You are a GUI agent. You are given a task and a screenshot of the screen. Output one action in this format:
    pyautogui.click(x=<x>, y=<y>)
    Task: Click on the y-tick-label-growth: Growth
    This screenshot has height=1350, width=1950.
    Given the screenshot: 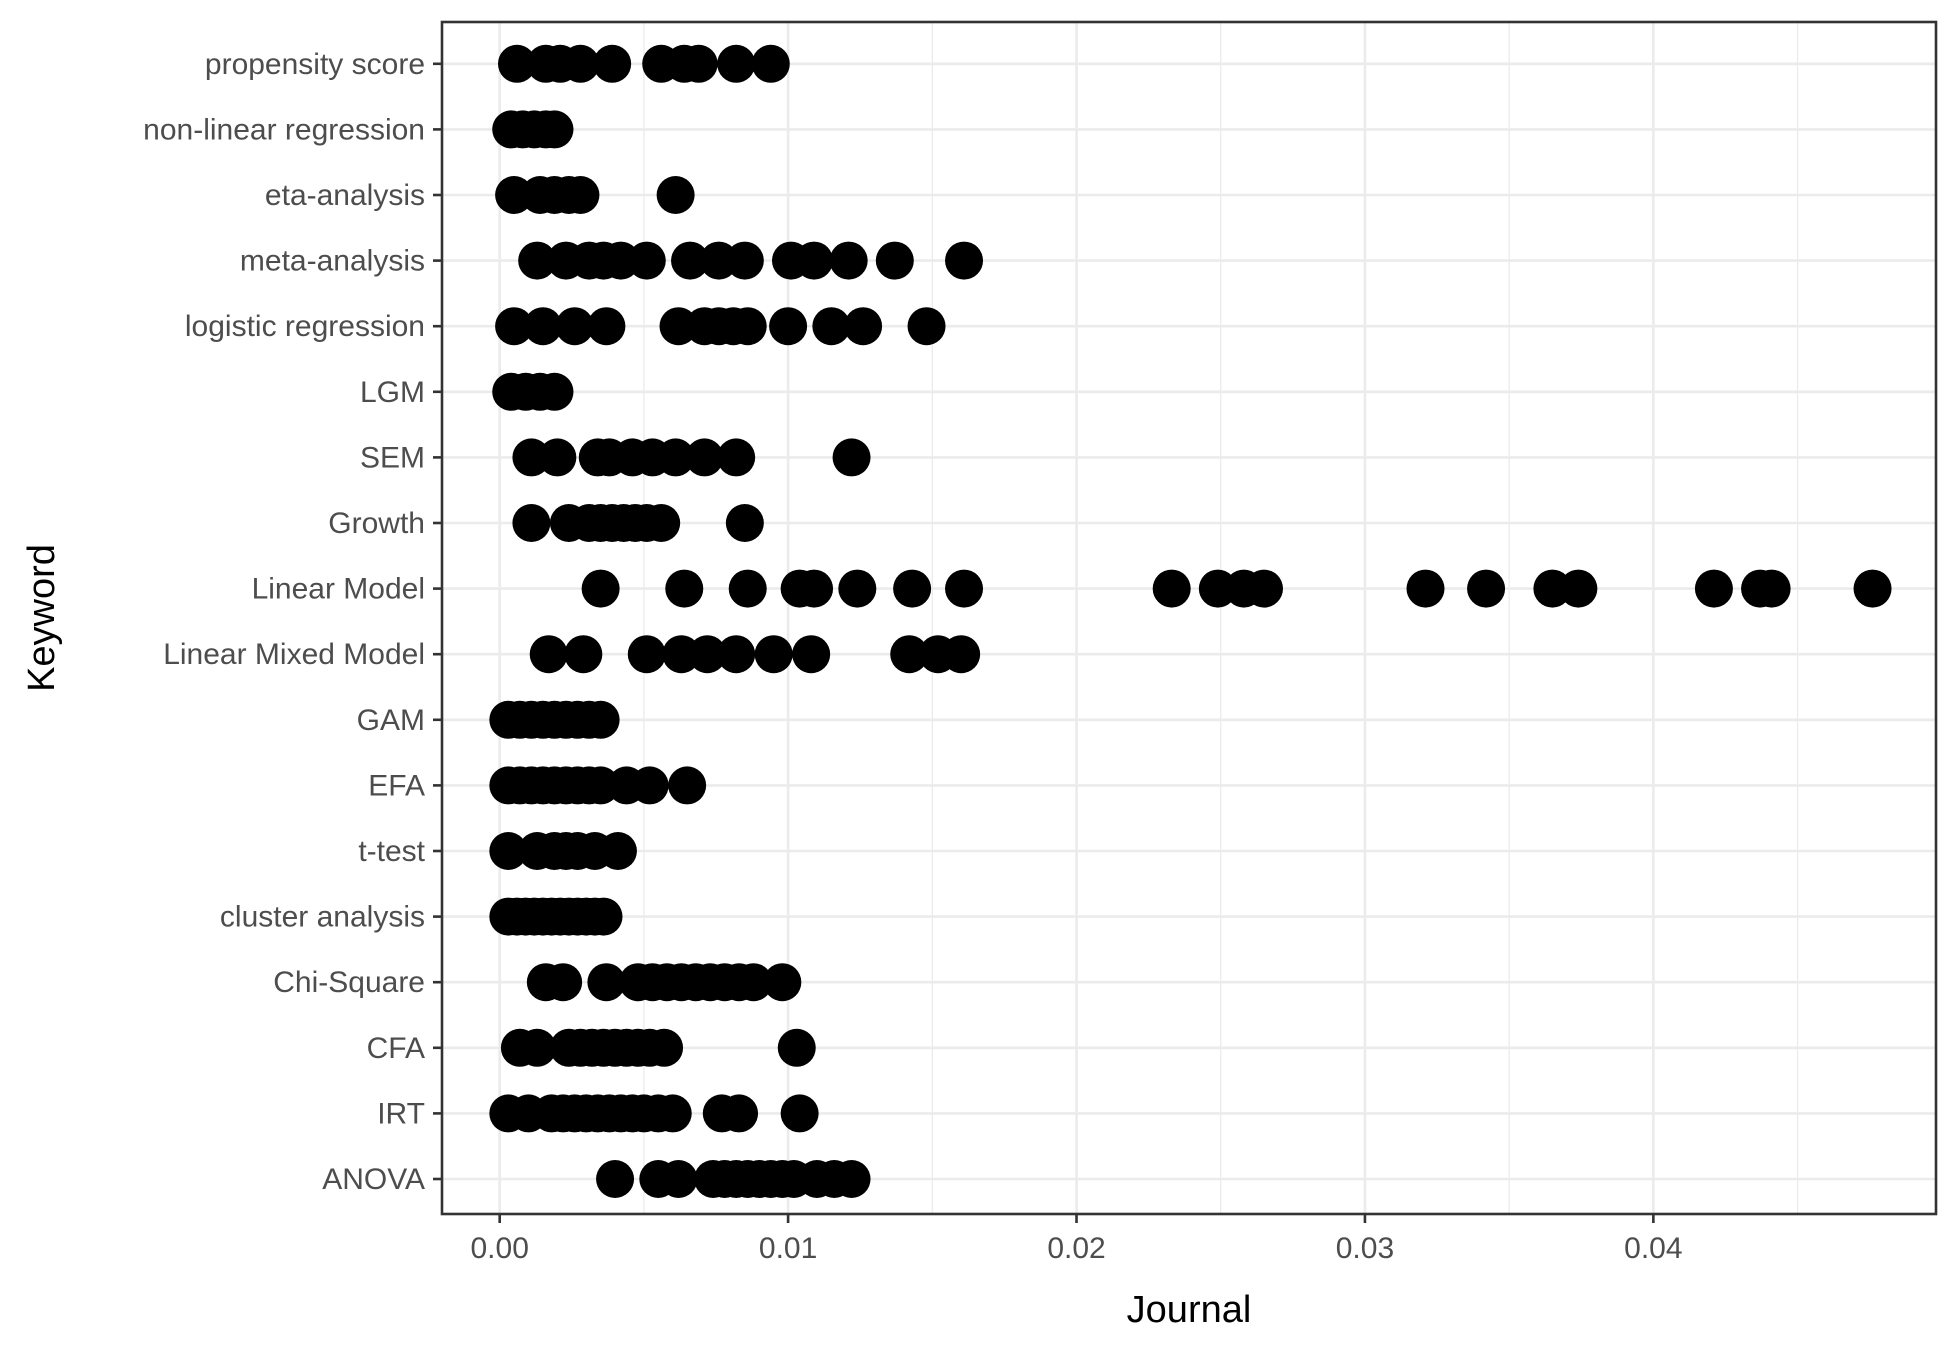 What is the action you would take?
    pyautogui.click(x=376, y=523)
    